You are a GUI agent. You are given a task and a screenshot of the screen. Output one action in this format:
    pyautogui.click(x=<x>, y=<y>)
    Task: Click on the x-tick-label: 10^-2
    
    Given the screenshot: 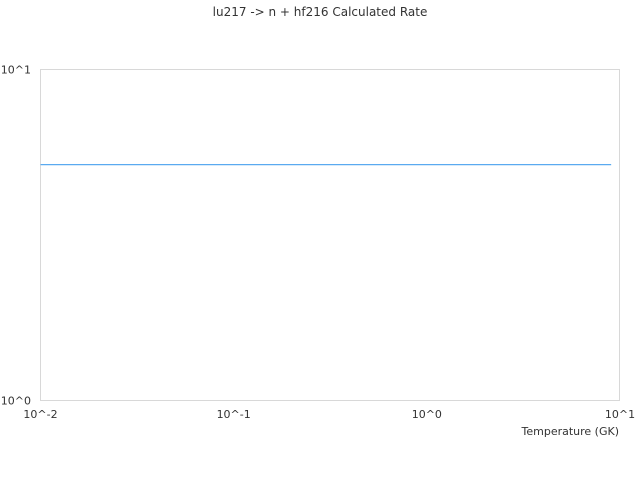 What is the action you would take?
    pyautogui.click(x=40, y=414)
    